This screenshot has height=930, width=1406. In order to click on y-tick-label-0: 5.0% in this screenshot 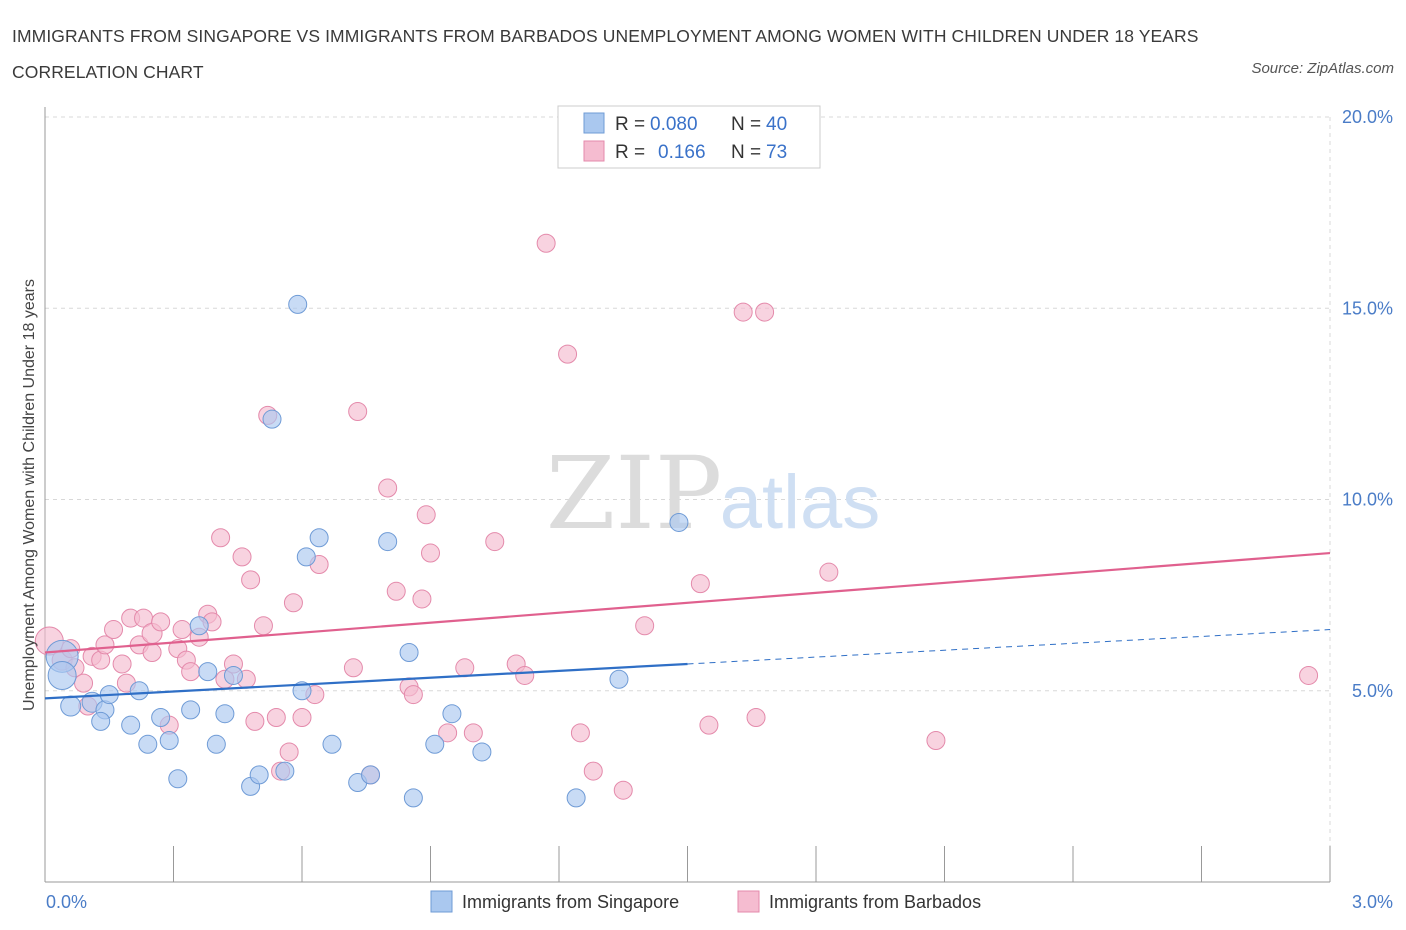, I will do `click(1372, 691)`.